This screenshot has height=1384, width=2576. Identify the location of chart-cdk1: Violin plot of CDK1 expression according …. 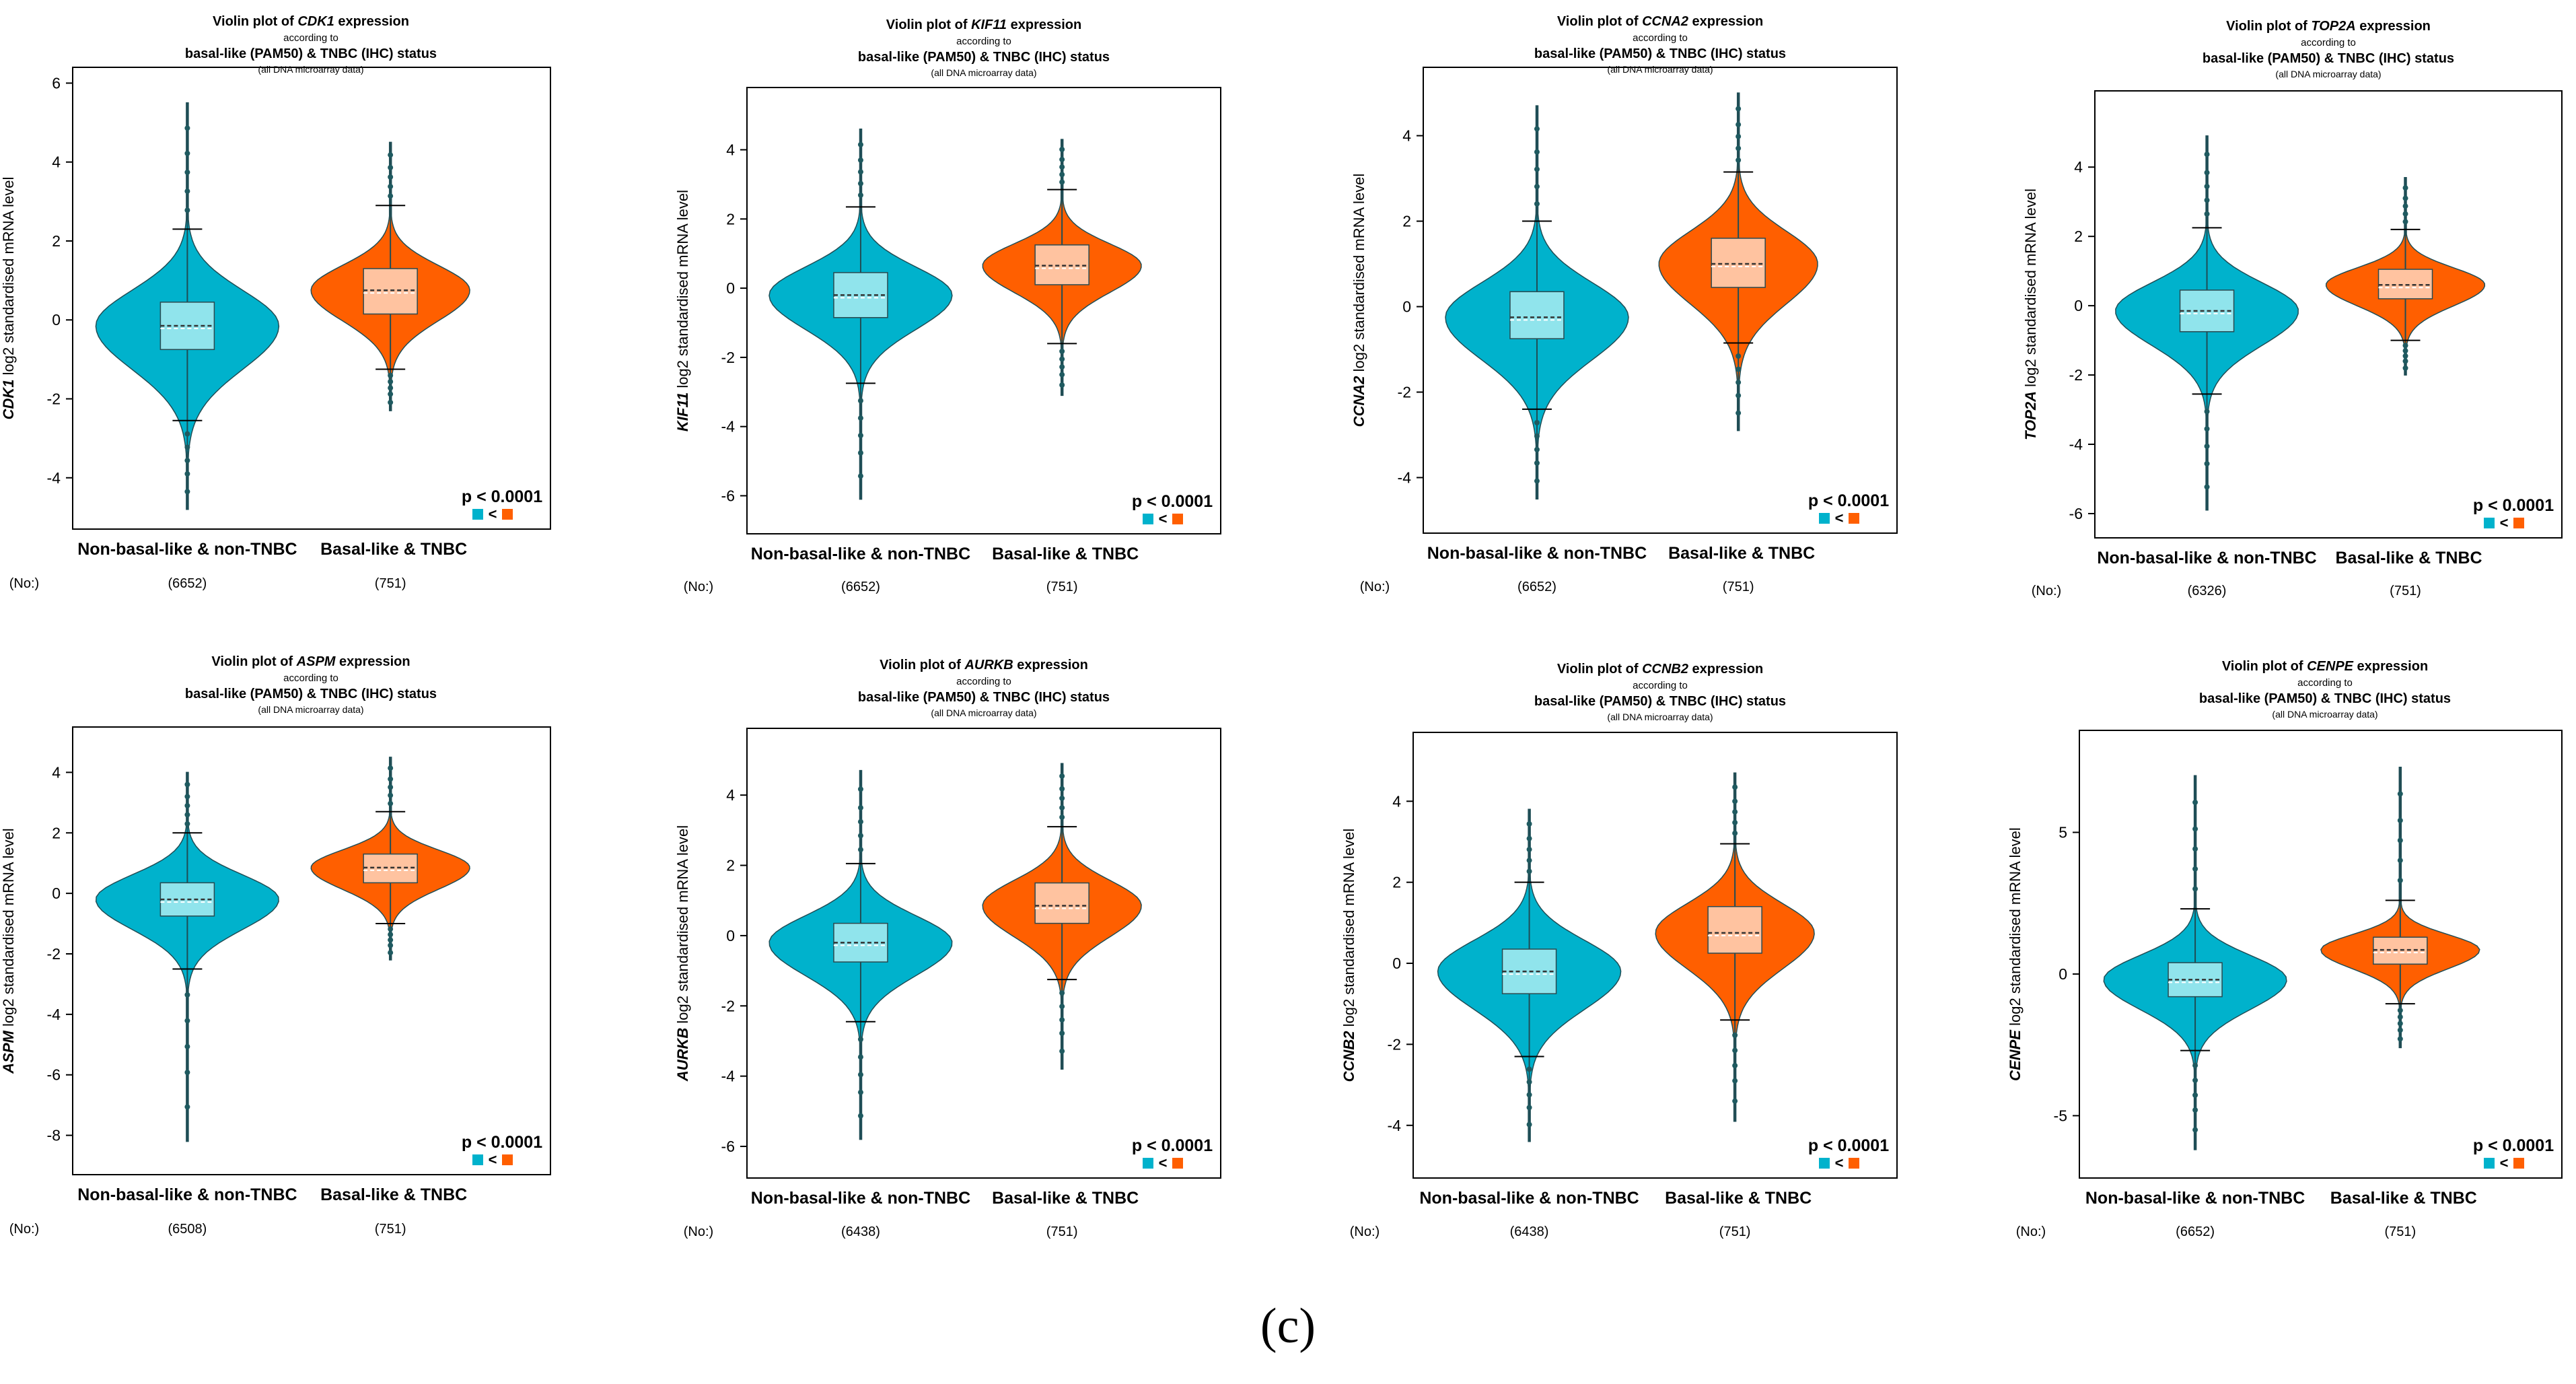
(275, 302).